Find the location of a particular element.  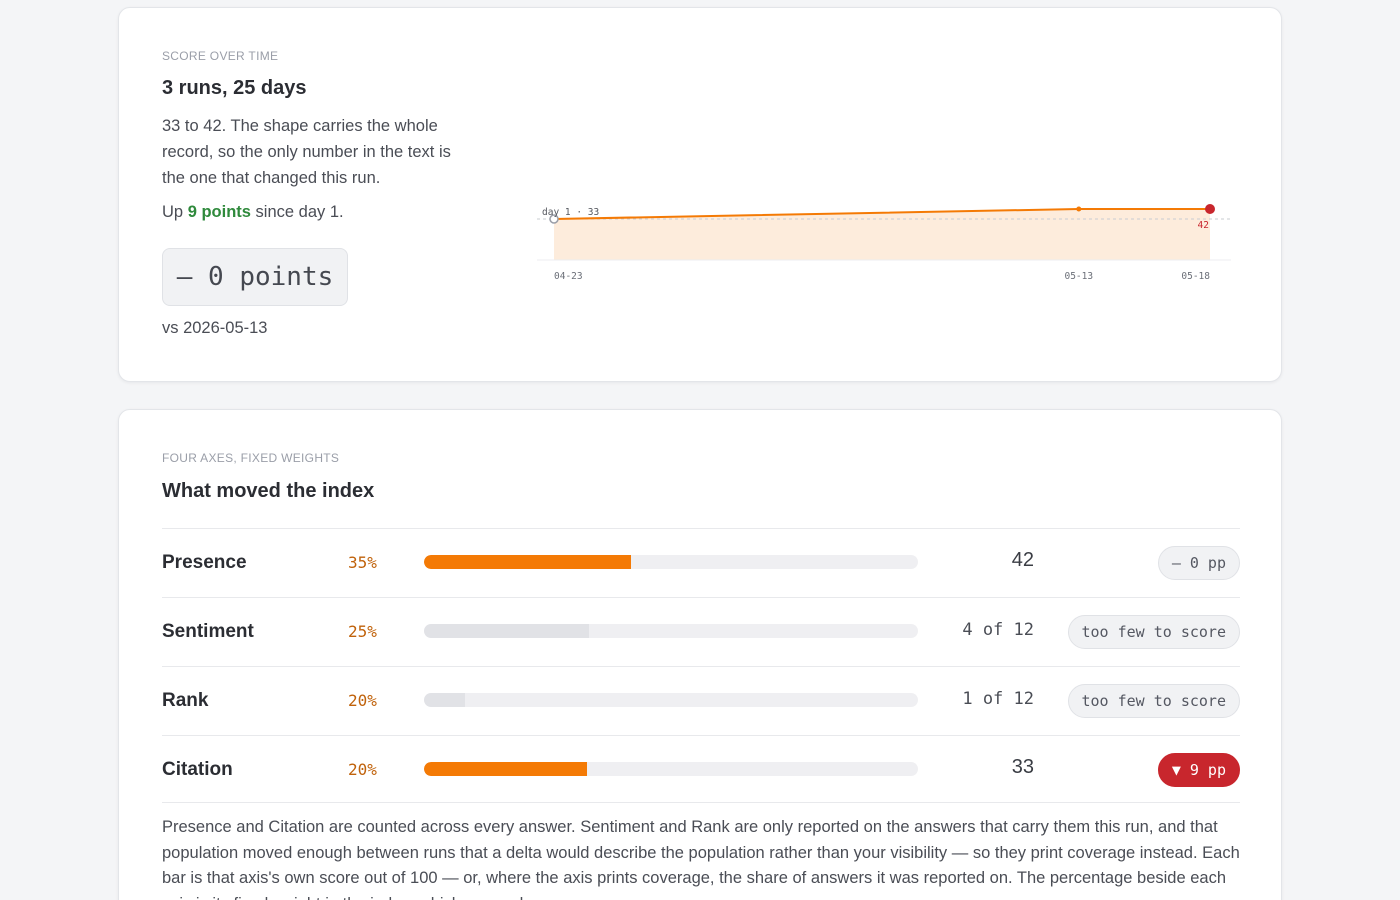

section-heading: 3 runs, 25 days is located at coordinates (234, 88).